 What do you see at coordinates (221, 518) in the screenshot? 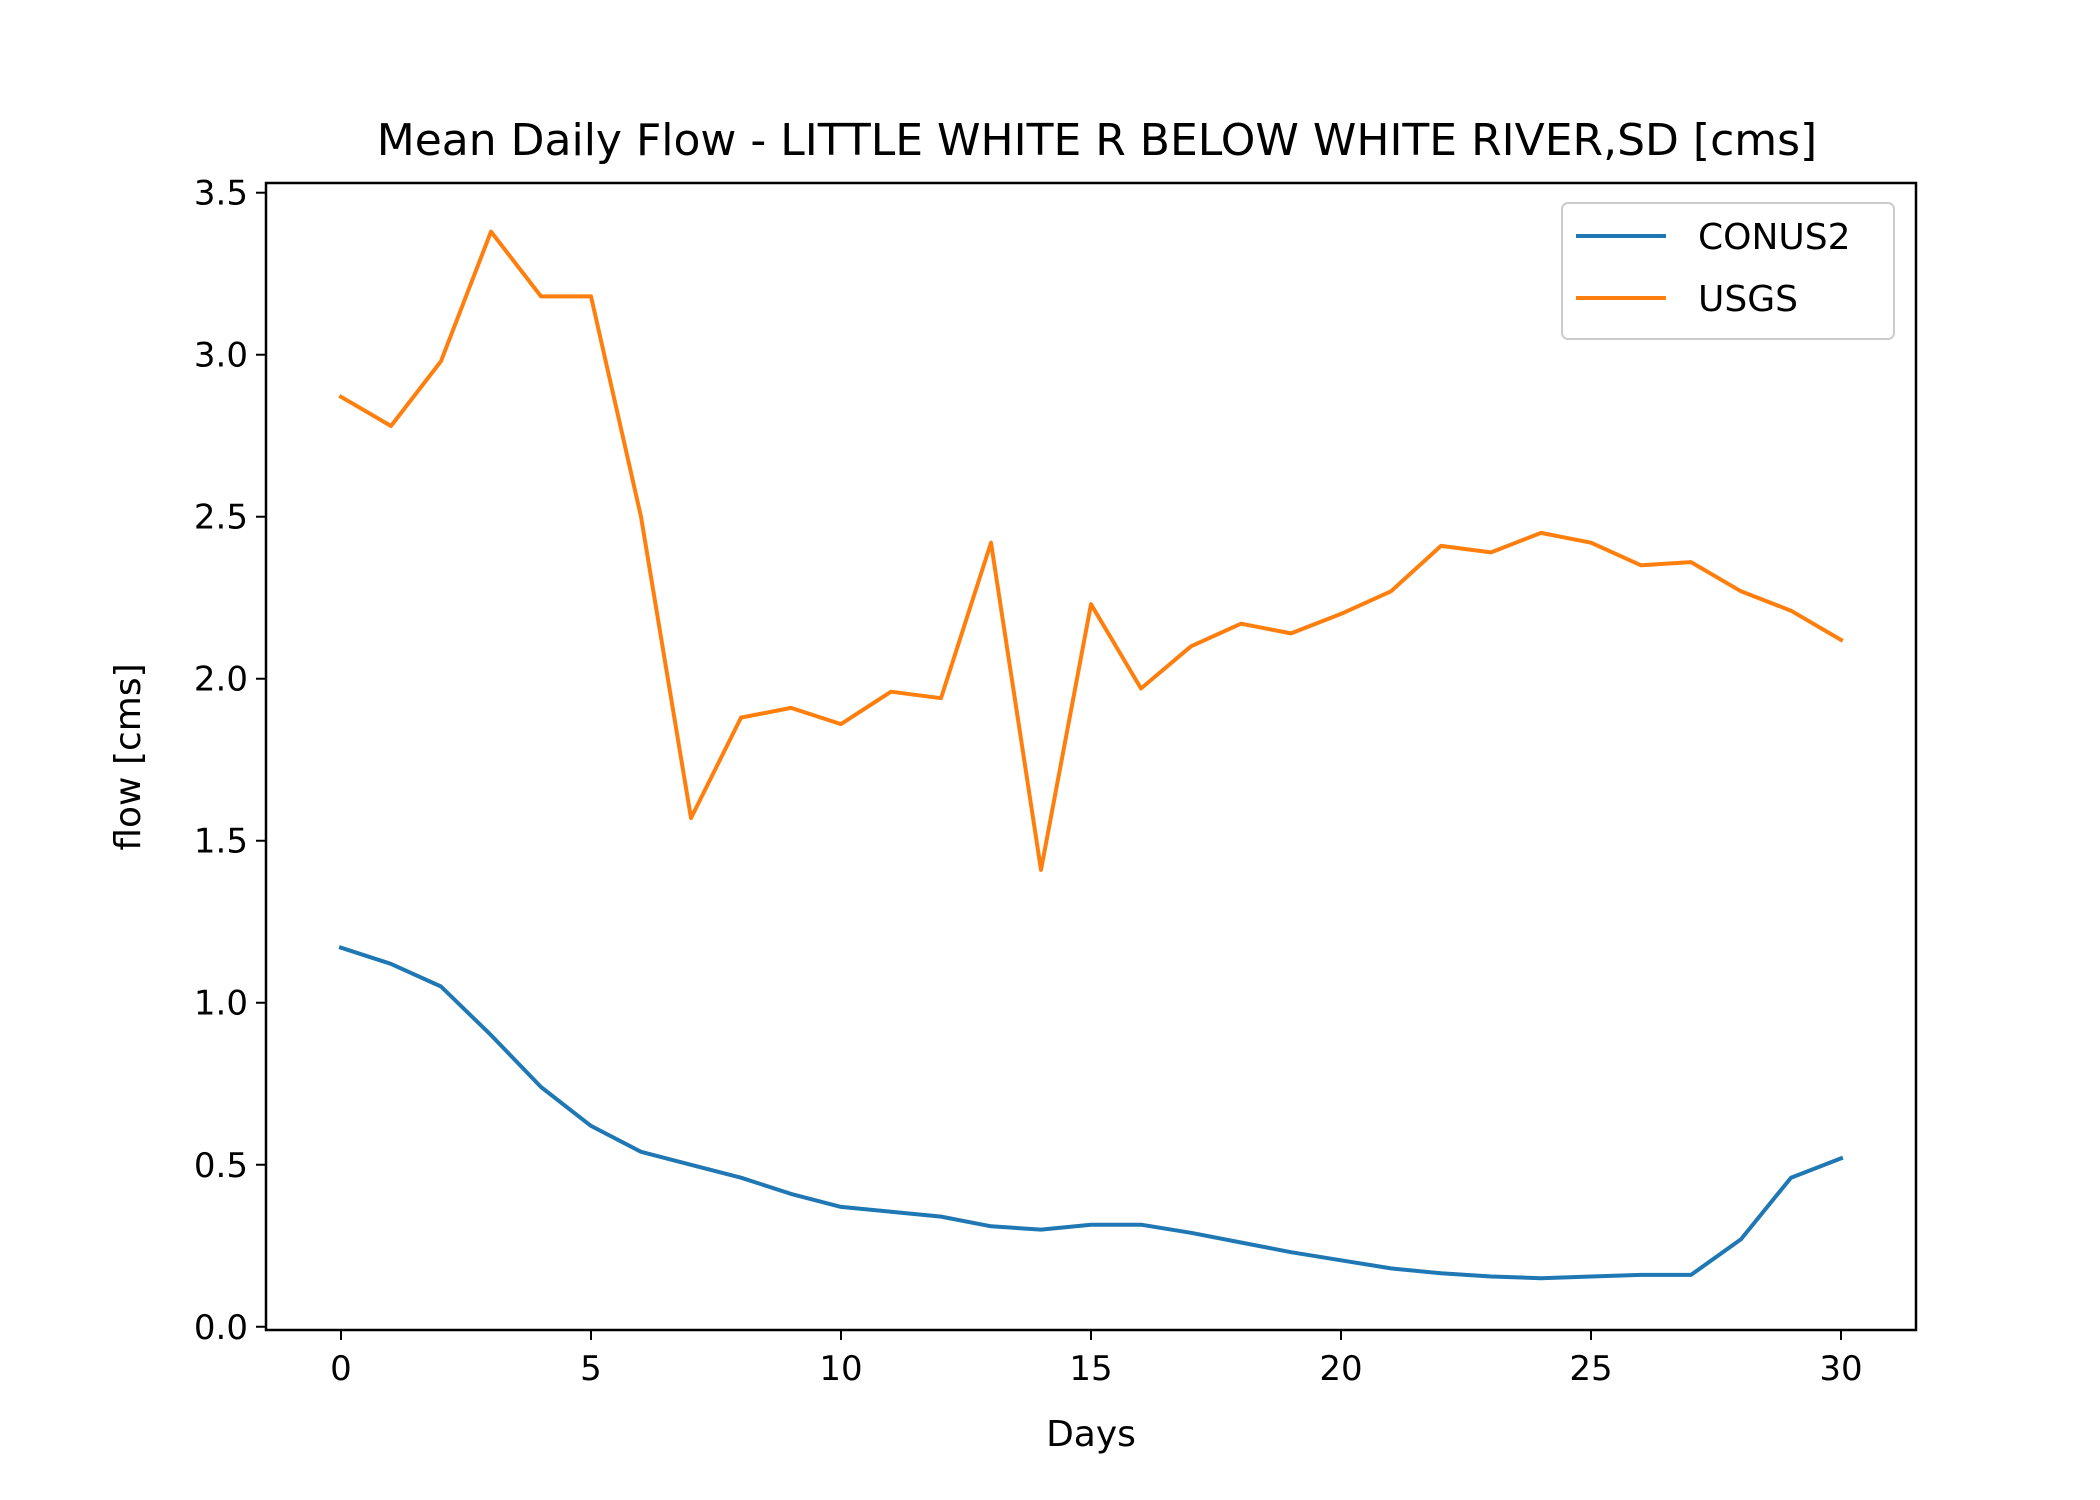
I see `y-tick-label: 2.5` at bounding box center [221, 518].